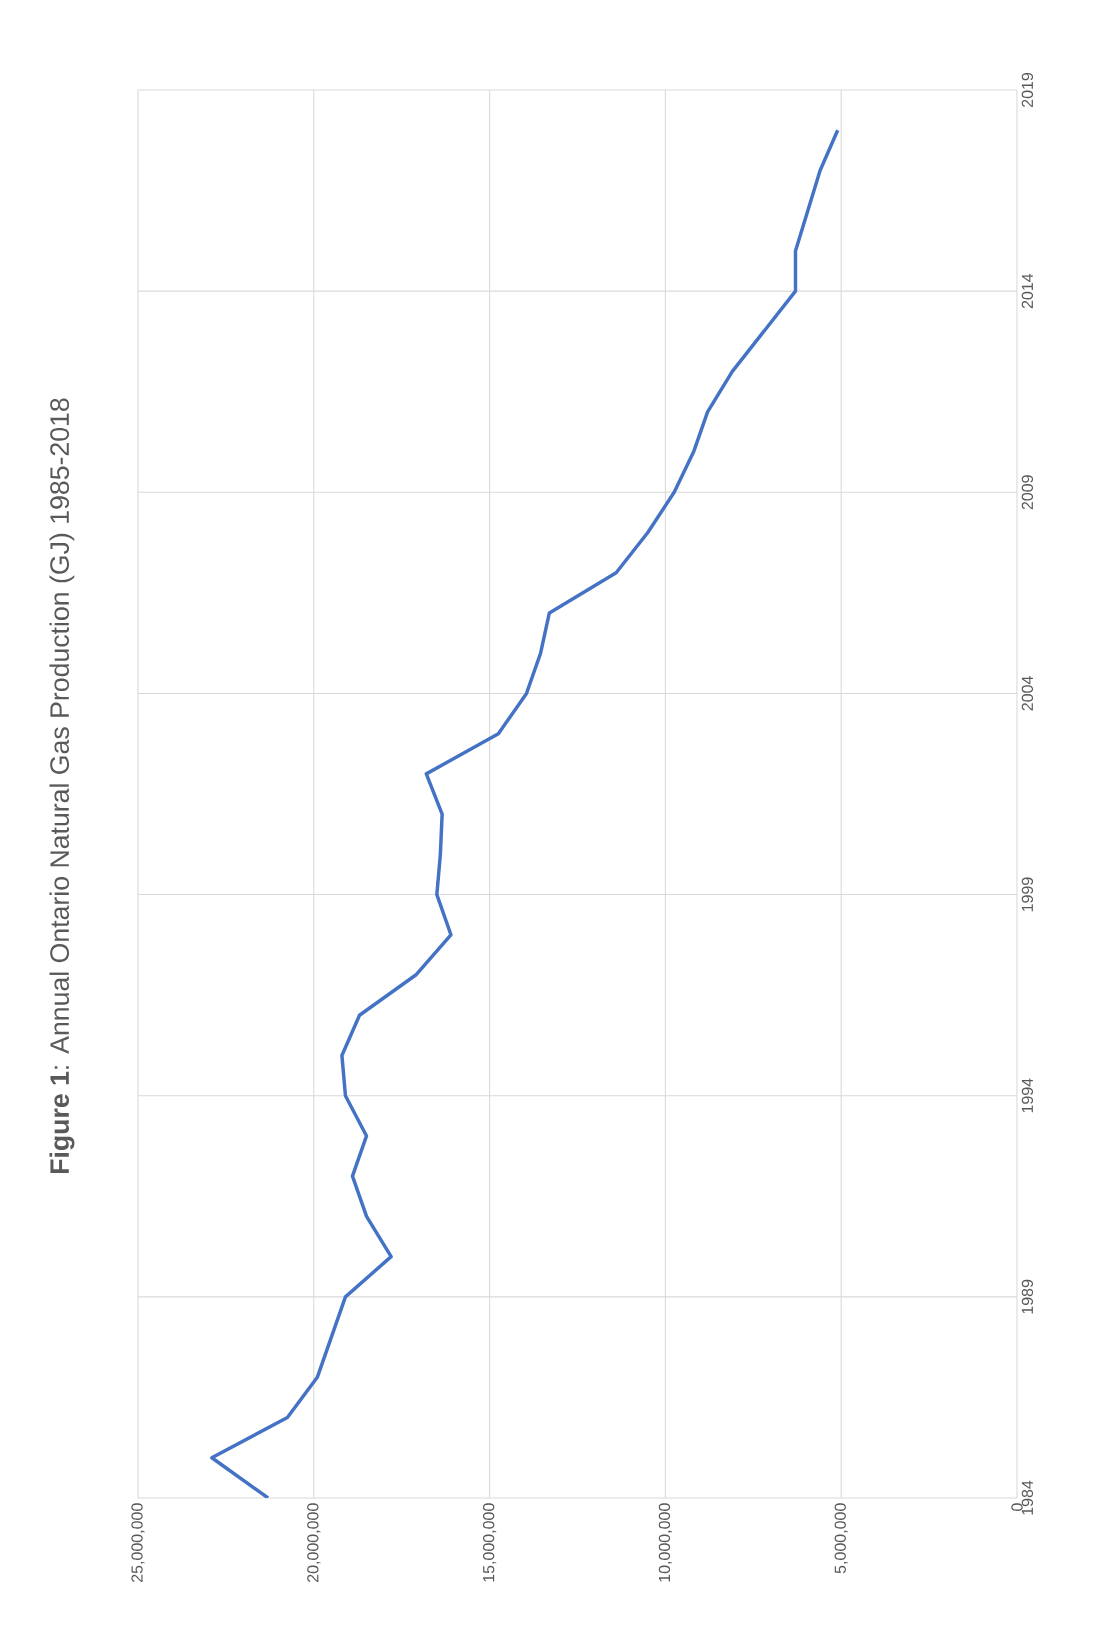 This screenshot has width=1093, height=1627. What do you see at coordinates (1027, 1497) in the screenshot?
I see `y-tick-label: 1984` at bounding box center [1027, 1497].